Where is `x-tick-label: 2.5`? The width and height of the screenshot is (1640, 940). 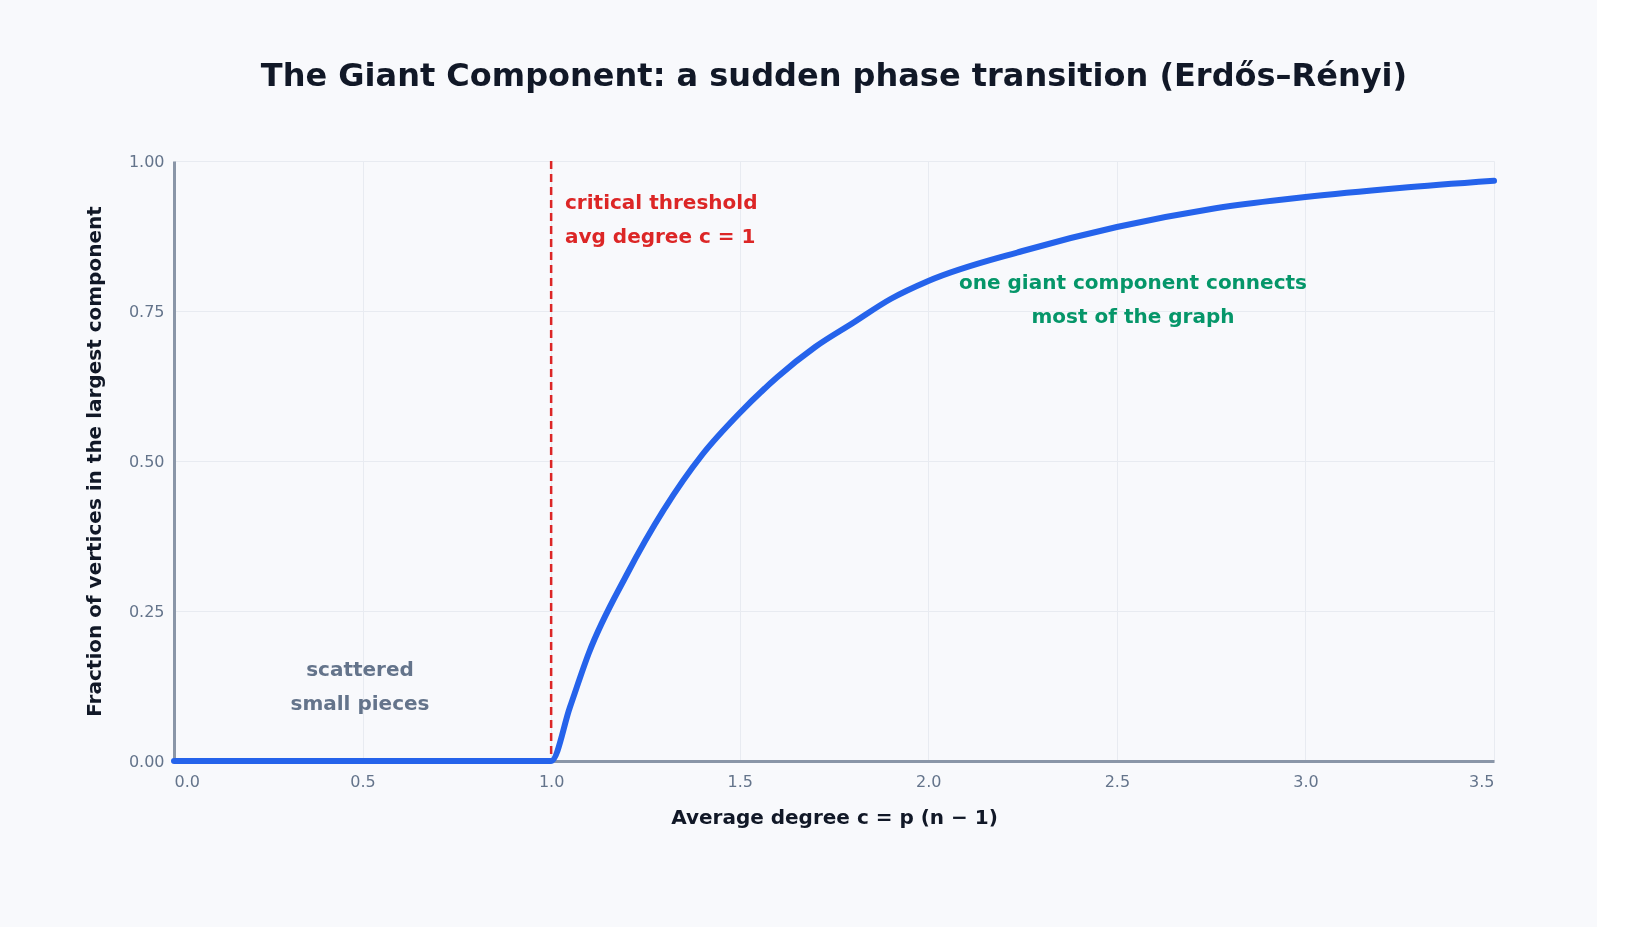 x-tick-label: 2.5 is located at coordinates (1117, 781).